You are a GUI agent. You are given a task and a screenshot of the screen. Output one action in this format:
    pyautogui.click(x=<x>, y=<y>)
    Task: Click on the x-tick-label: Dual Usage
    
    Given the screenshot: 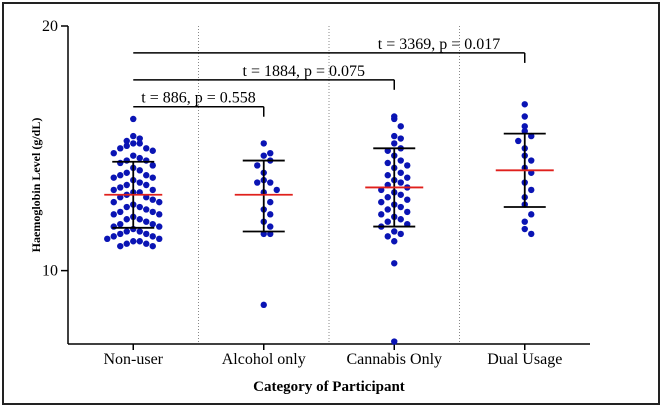 What is the action you would take?
    pyautogui.click(x=524, y=359)
    